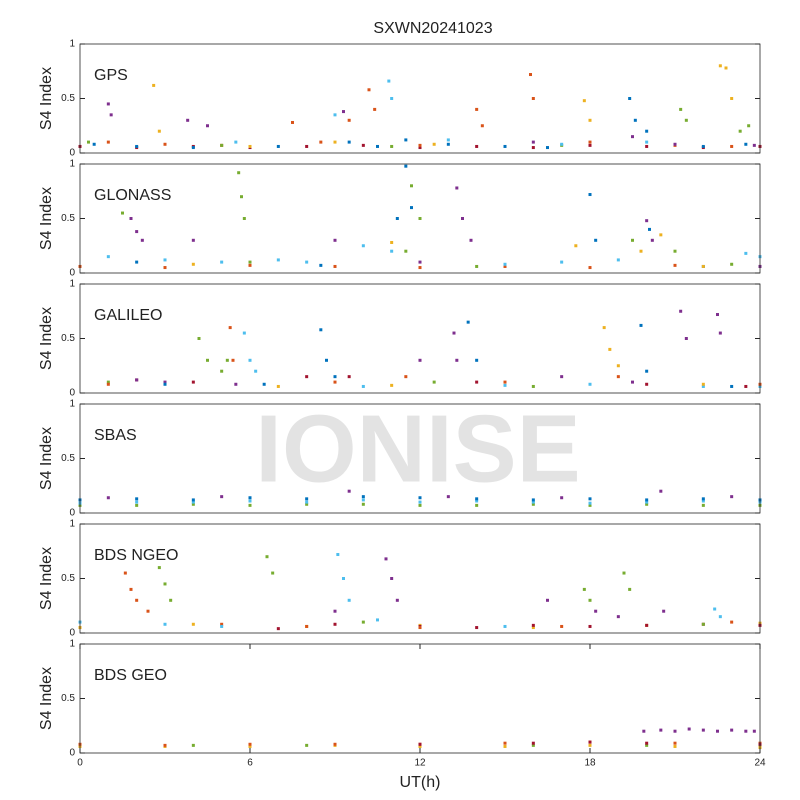 This screenshot has width=800, height=800. I want to click on x-tick-label: 12, so click(420, 763).